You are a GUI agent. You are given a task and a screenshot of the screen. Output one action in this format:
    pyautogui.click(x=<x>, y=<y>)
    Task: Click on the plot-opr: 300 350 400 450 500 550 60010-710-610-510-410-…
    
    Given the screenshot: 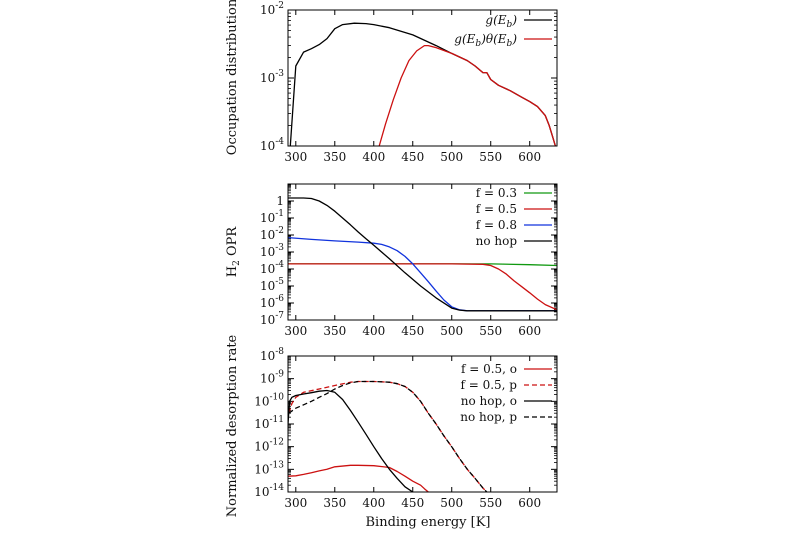 What is the action you would take?
    pyautogui.click(x=409, y=260)
    